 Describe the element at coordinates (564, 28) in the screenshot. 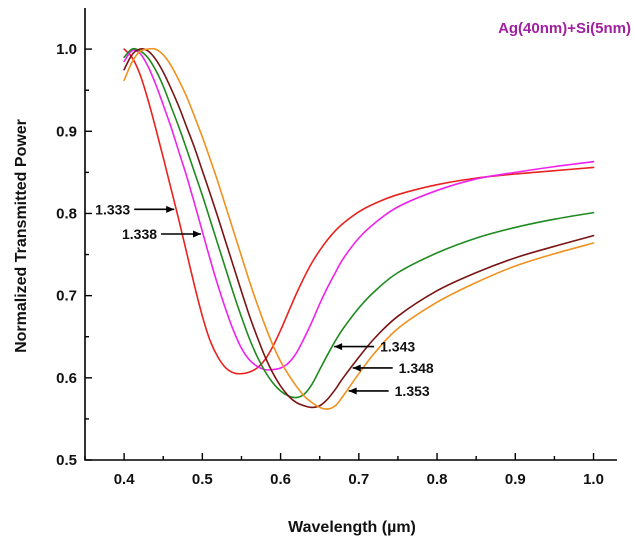

I see `plot-title: Ag(40nm)+Si(5nm)` at that location.